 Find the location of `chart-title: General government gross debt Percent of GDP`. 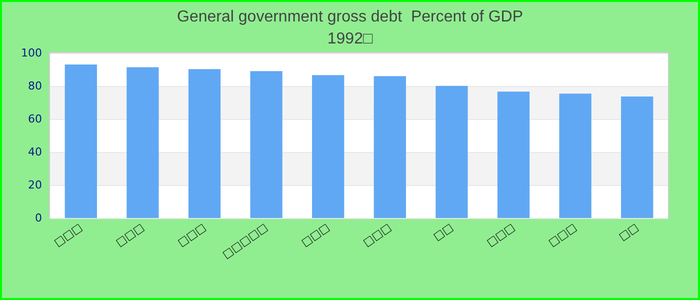

chart-title: General government gross debt Percent of GDP is located at coordinates (350, 17).